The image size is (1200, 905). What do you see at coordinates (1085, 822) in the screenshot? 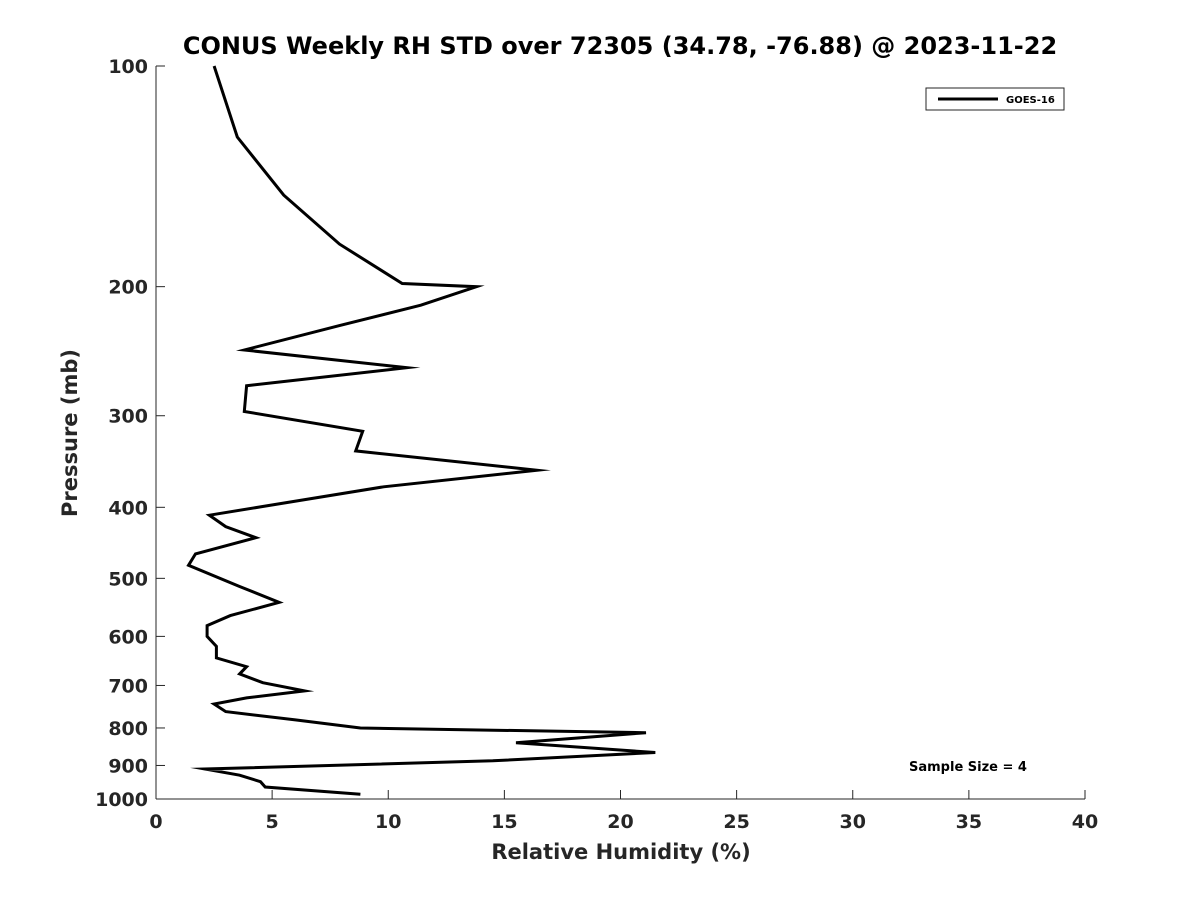
I see `x-tick-label: 40` at bounding box center [1085, 822].